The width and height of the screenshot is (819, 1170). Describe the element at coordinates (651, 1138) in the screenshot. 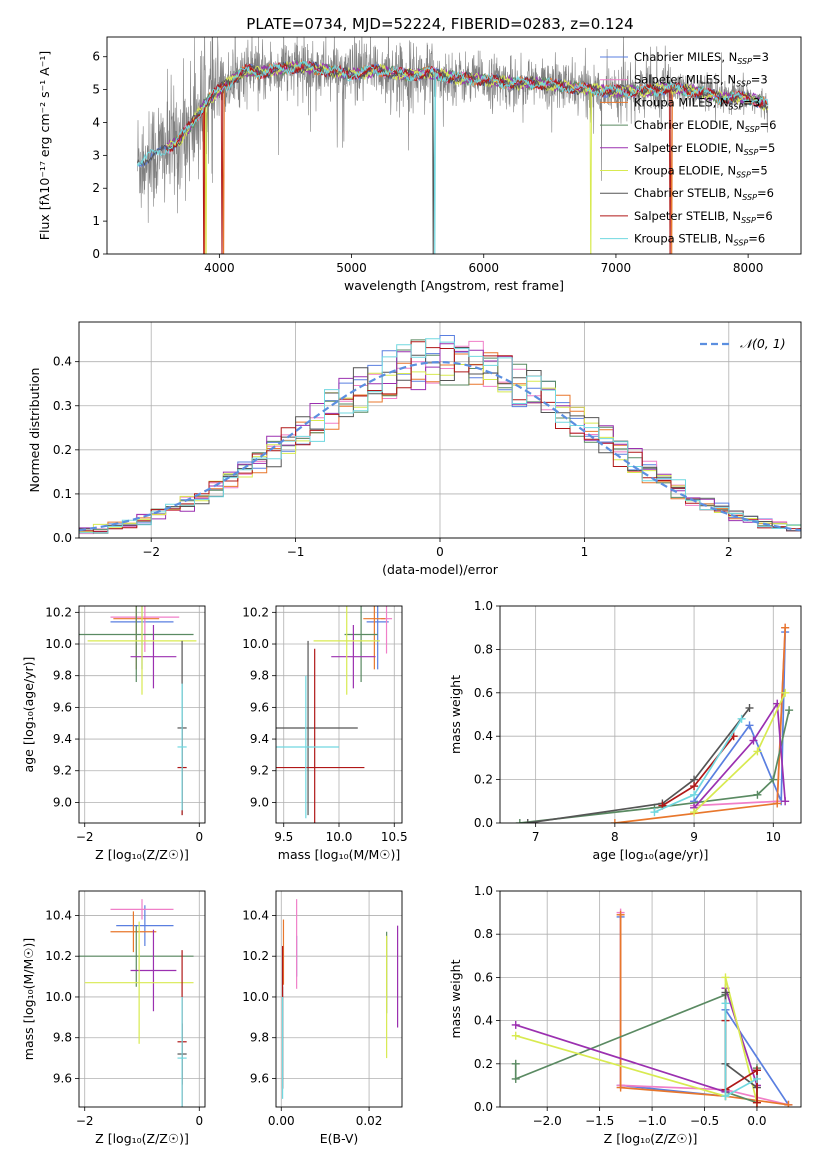

I see `x-axis-label: Z [log₁₀(Z/Z☉)]` at that location.